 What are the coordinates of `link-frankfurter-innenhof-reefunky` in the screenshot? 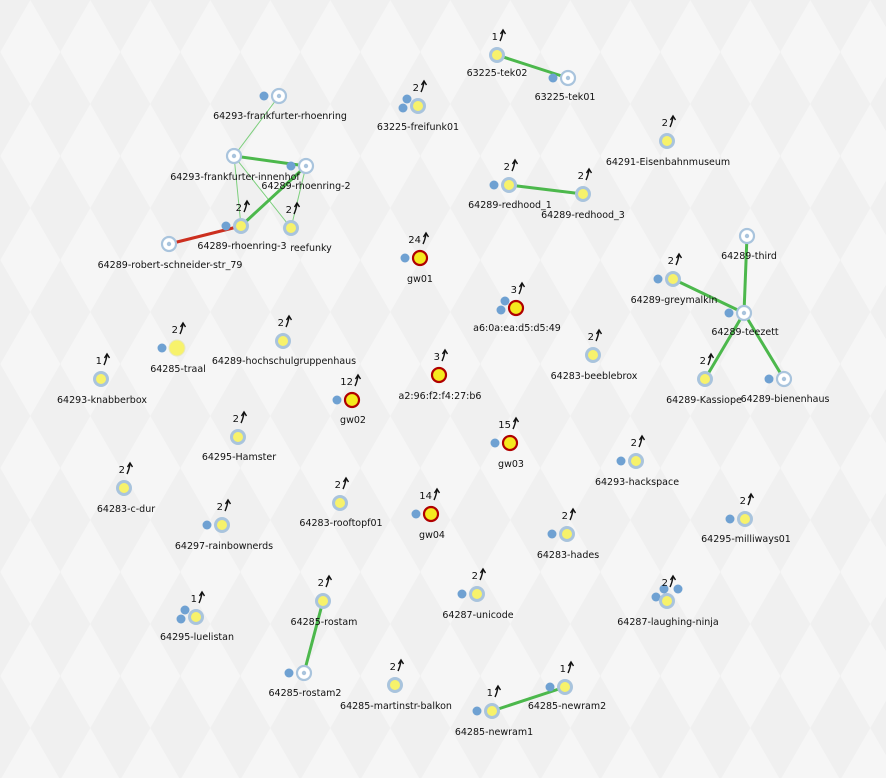 It's located at (262, 192).